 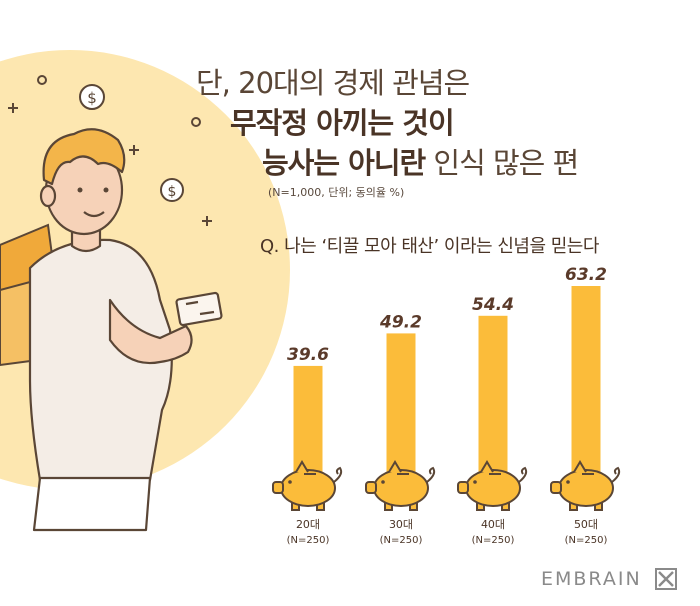 I want to click on category-label: 30대, so click(x=401, y=524).